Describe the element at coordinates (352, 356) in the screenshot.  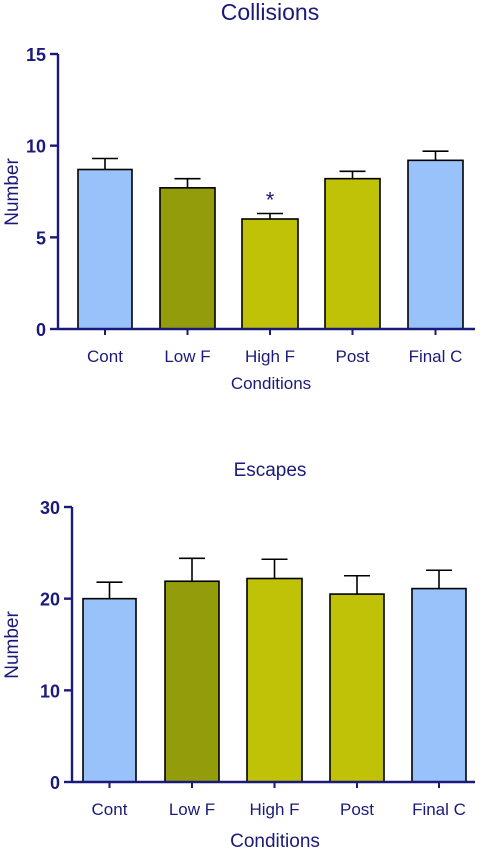
I see `collisions-category-label: Post` at that location.